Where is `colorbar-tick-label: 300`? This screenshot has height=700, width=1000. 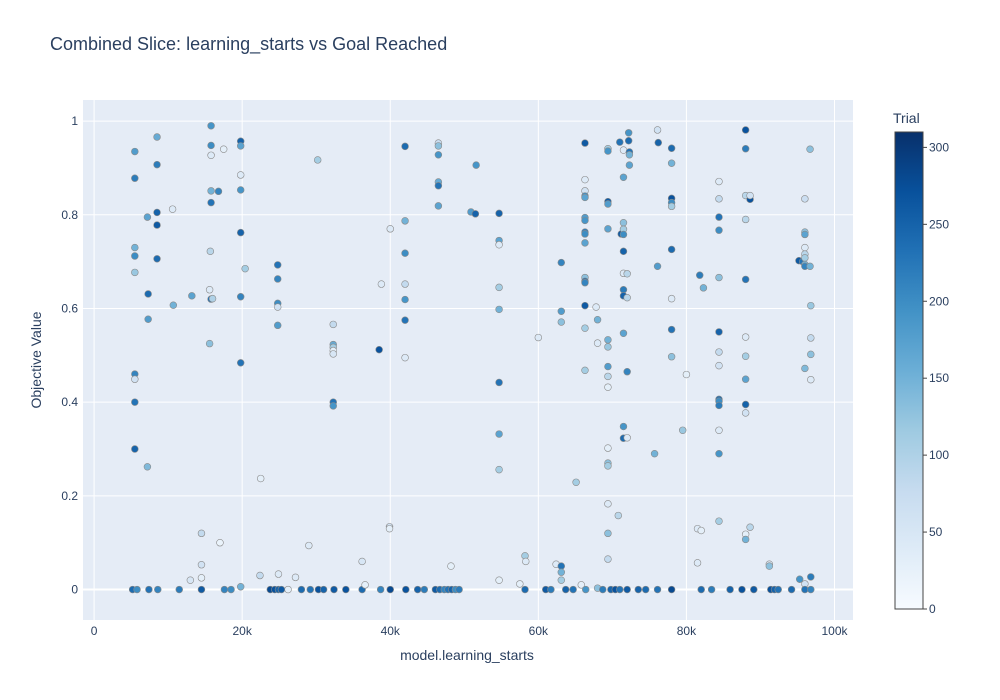 colorbar-tick-label: 300 is located at coordinates (939, 147).